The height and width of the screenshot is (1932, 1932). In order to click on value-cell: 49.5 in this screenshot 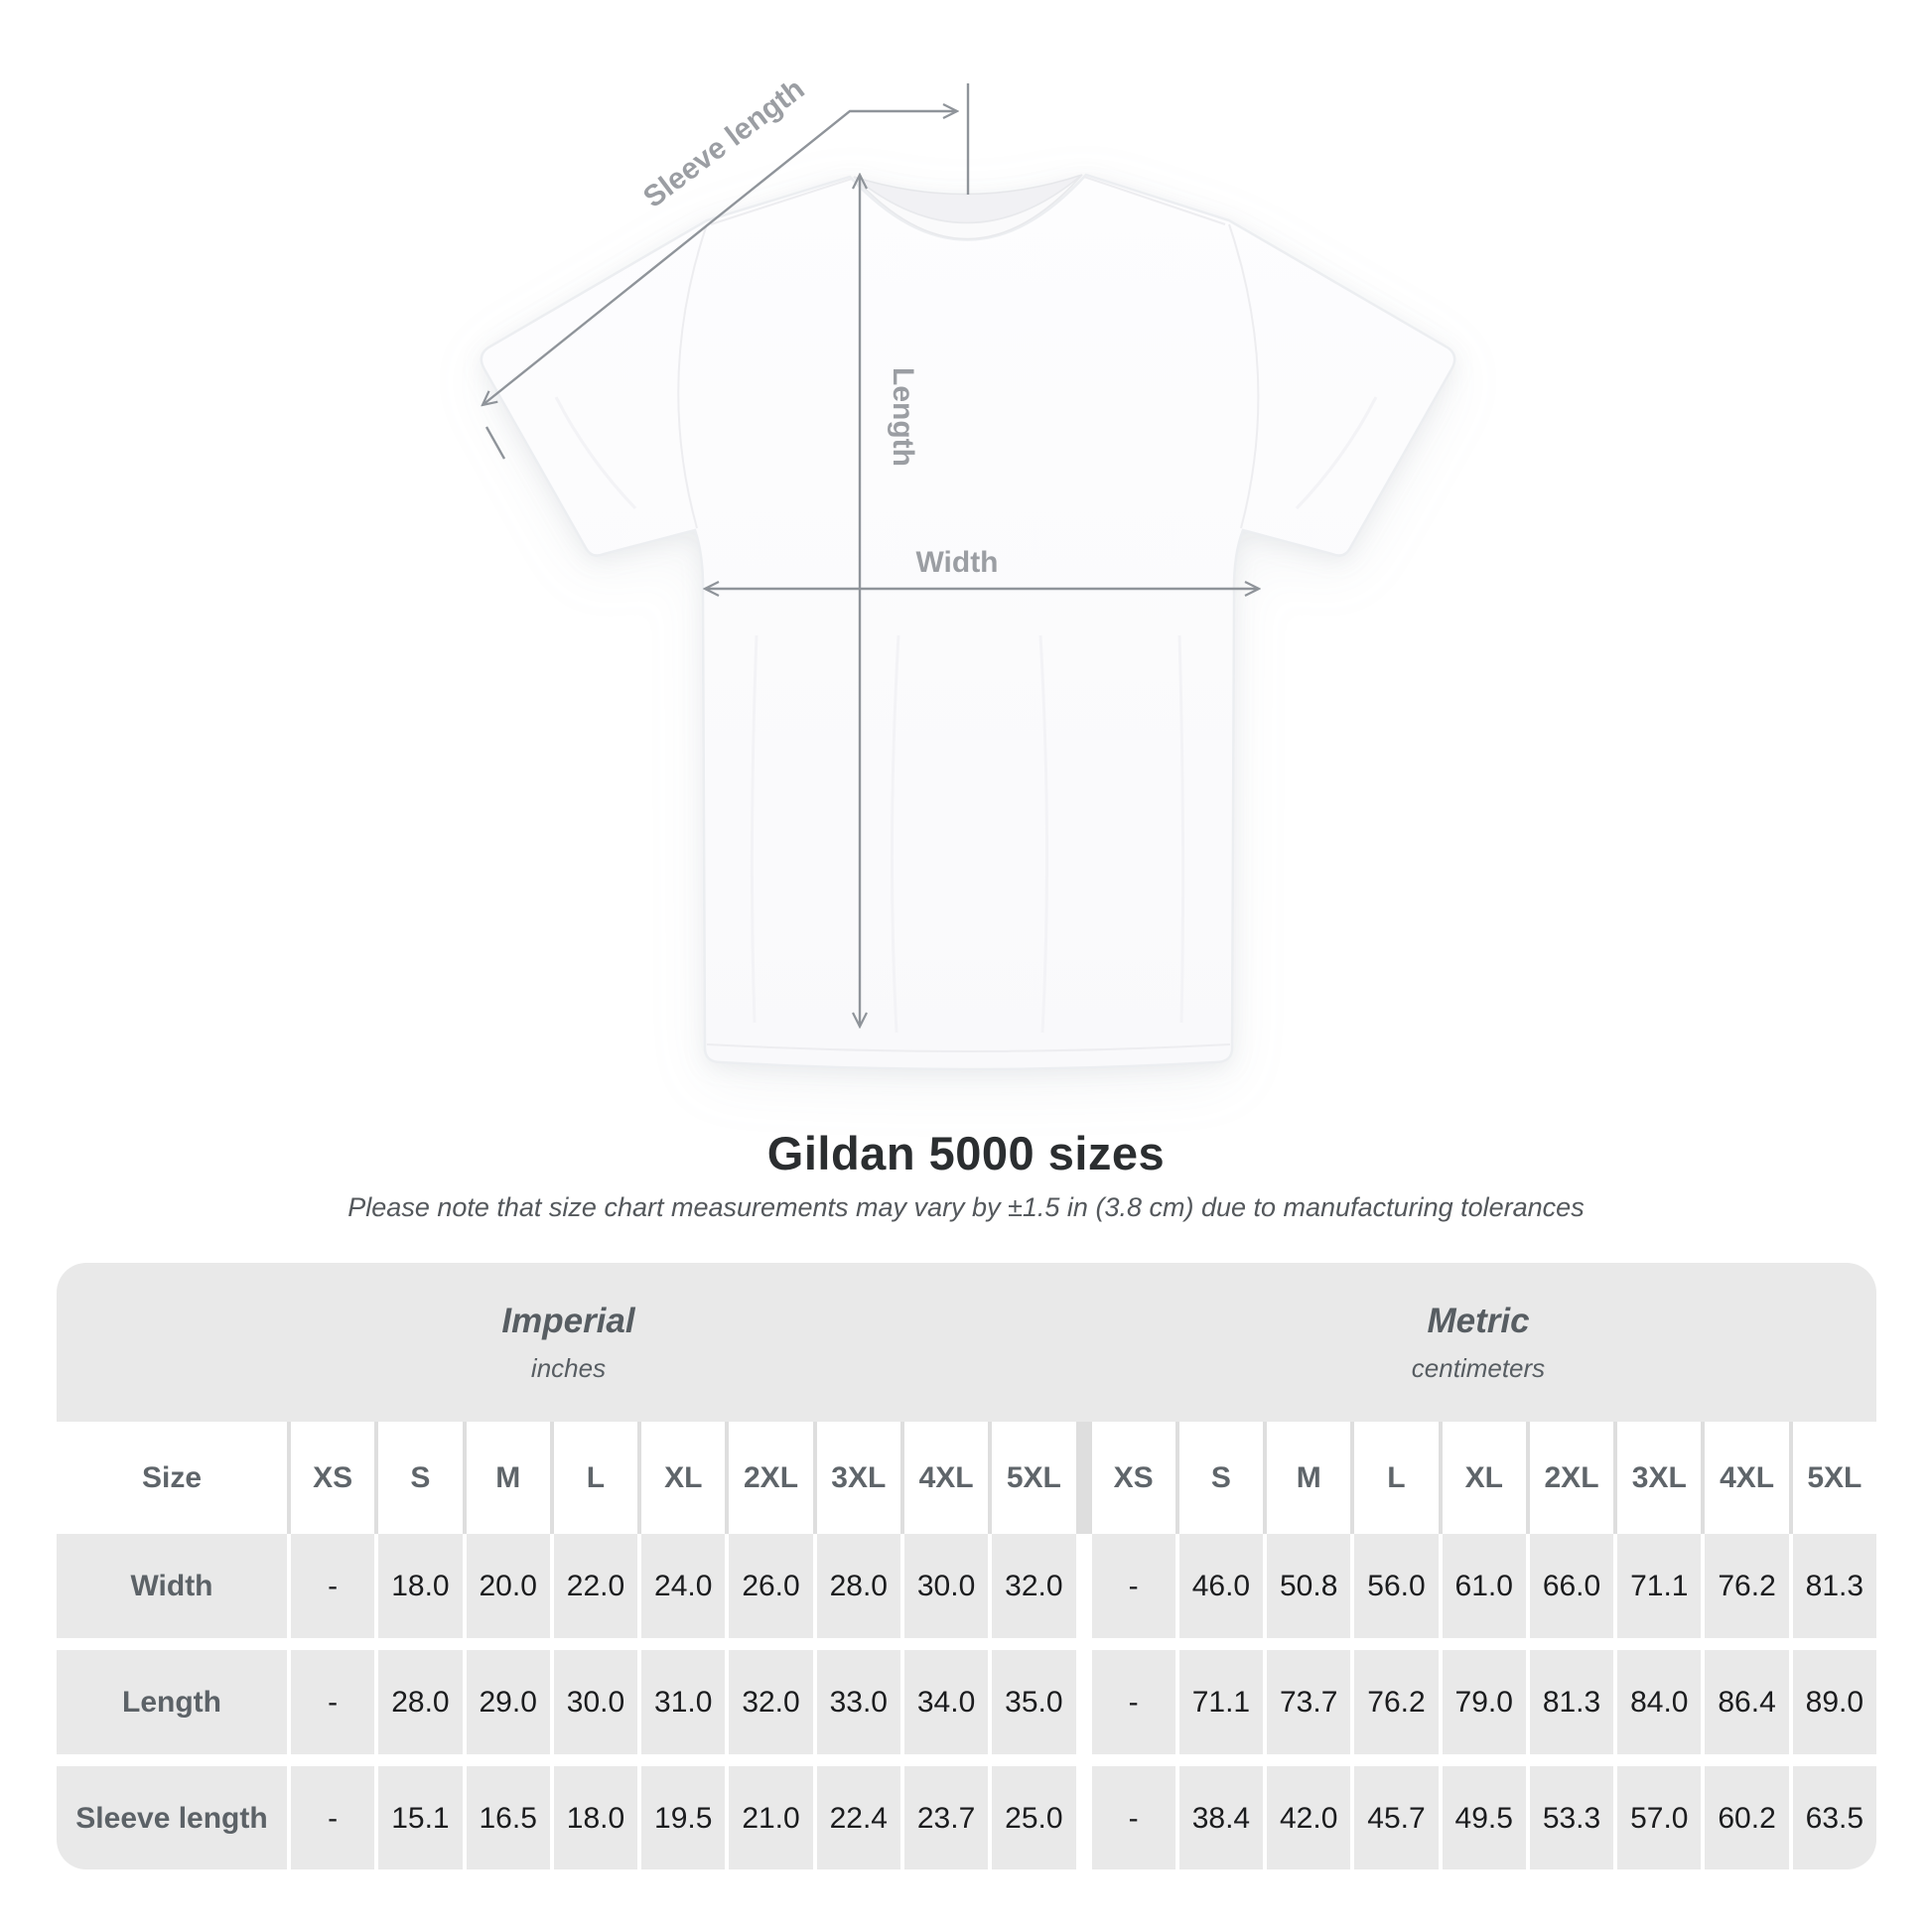, I will do `click(1484, 1818)`.